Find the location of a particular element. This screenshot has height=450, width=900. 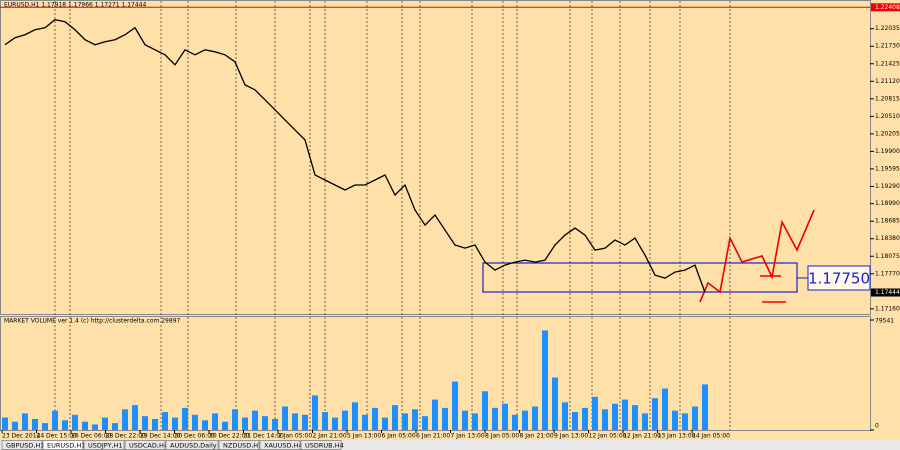

forecast-arrows is located at coordinates (757, 256).